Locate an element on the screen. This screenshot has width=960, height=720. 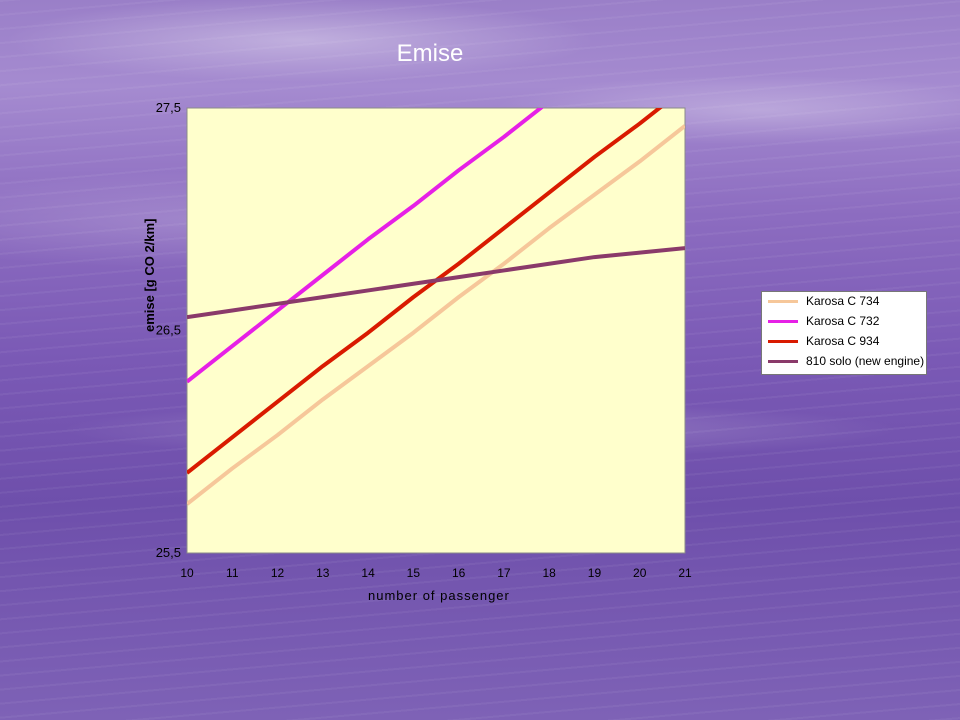
legend-item: Karosa C 732 is located at coordinates (823, 321).